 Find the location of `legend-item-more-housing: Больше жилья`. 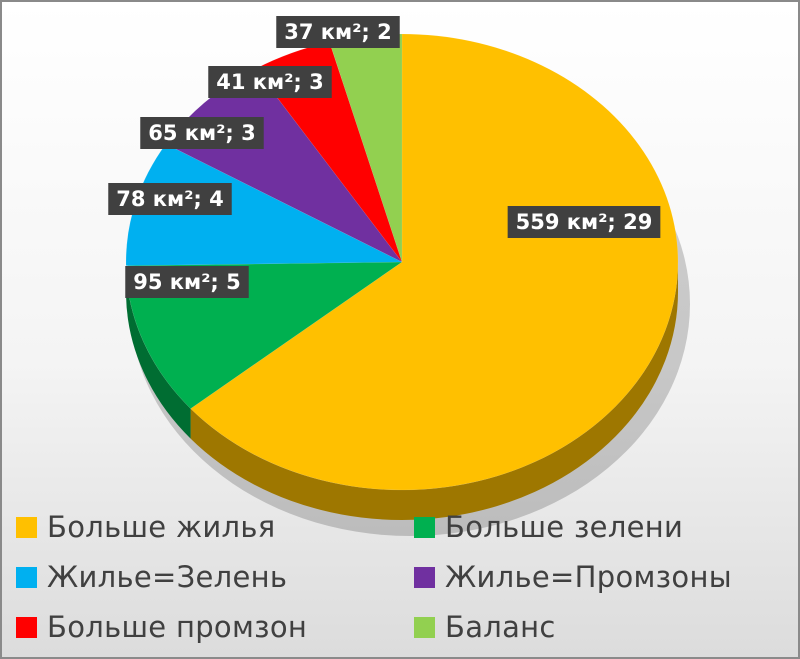

legend-item-more-housing: Больше жилья is located at coordinates (215, 527).